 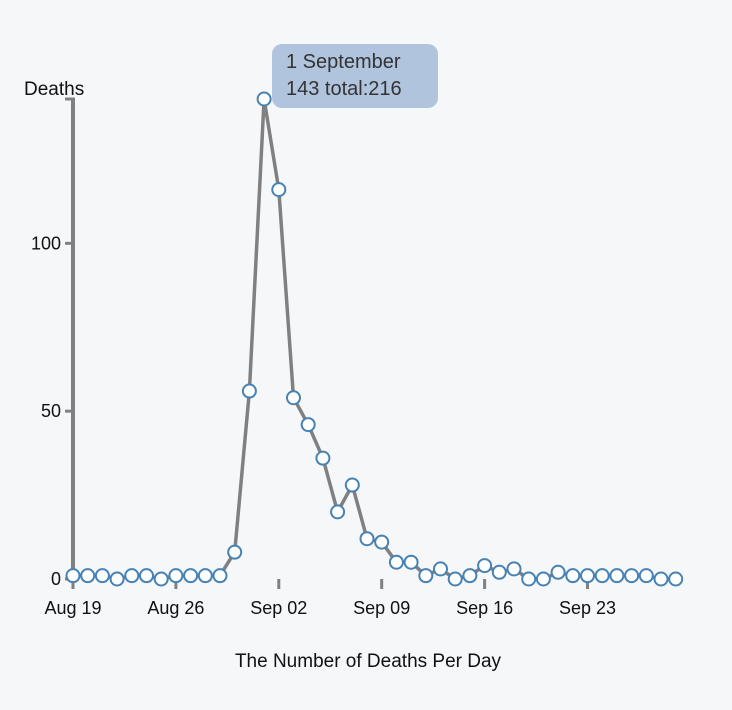 I want to click on y-tick-label: 100, so click(x=46, y=243).